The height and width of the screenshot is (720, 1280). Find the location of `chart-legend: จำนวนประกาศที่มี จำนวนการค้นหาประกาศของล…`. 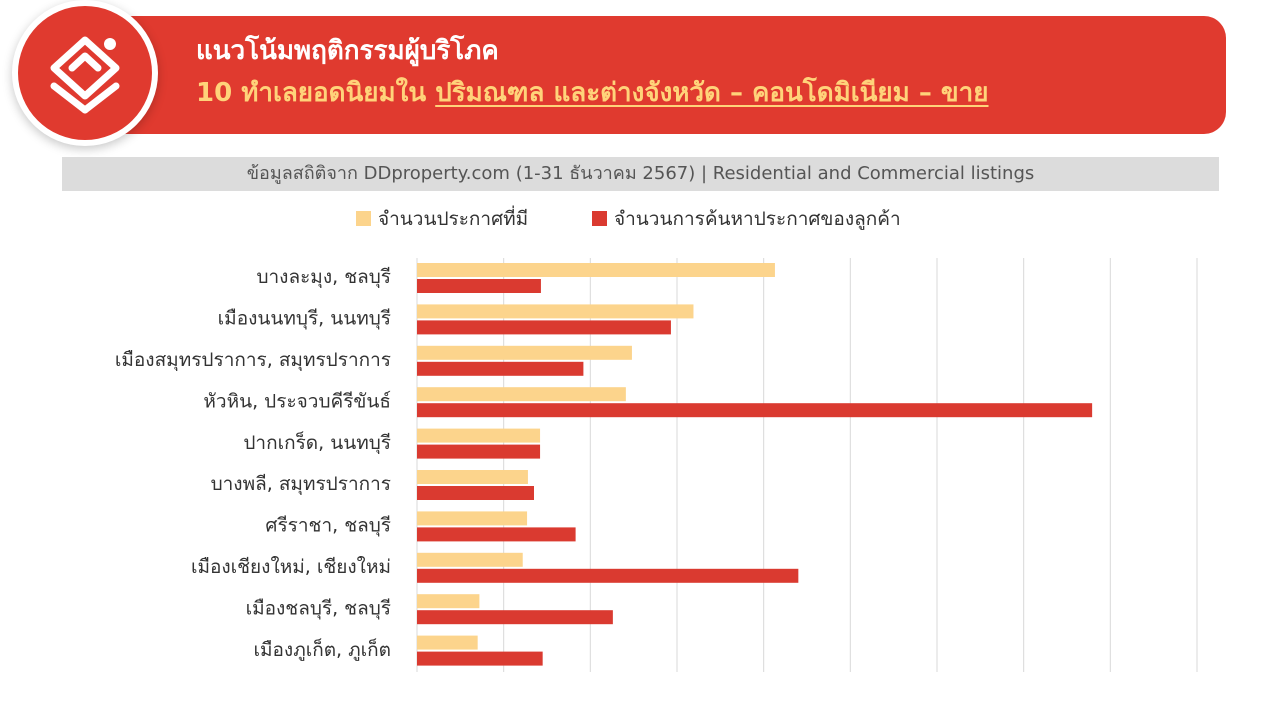

chart-legend: จำนวนประกาศที่มี จำนวนการค้นหาประกาศของล… is located at coordinates (640, 219).